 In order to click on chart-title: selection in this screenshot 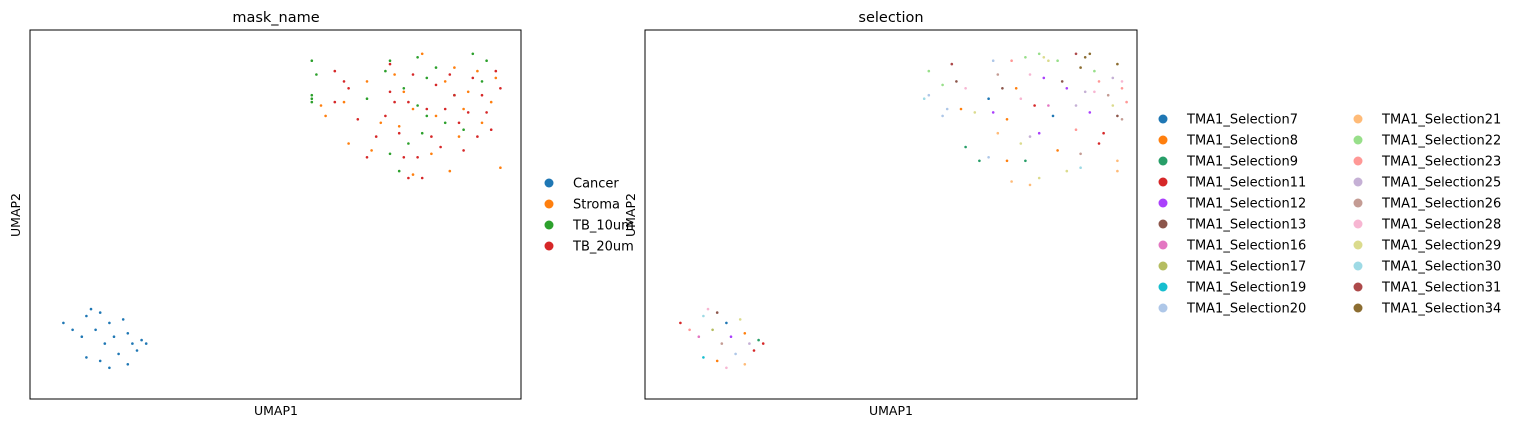, I will do `click(890, 18)`.